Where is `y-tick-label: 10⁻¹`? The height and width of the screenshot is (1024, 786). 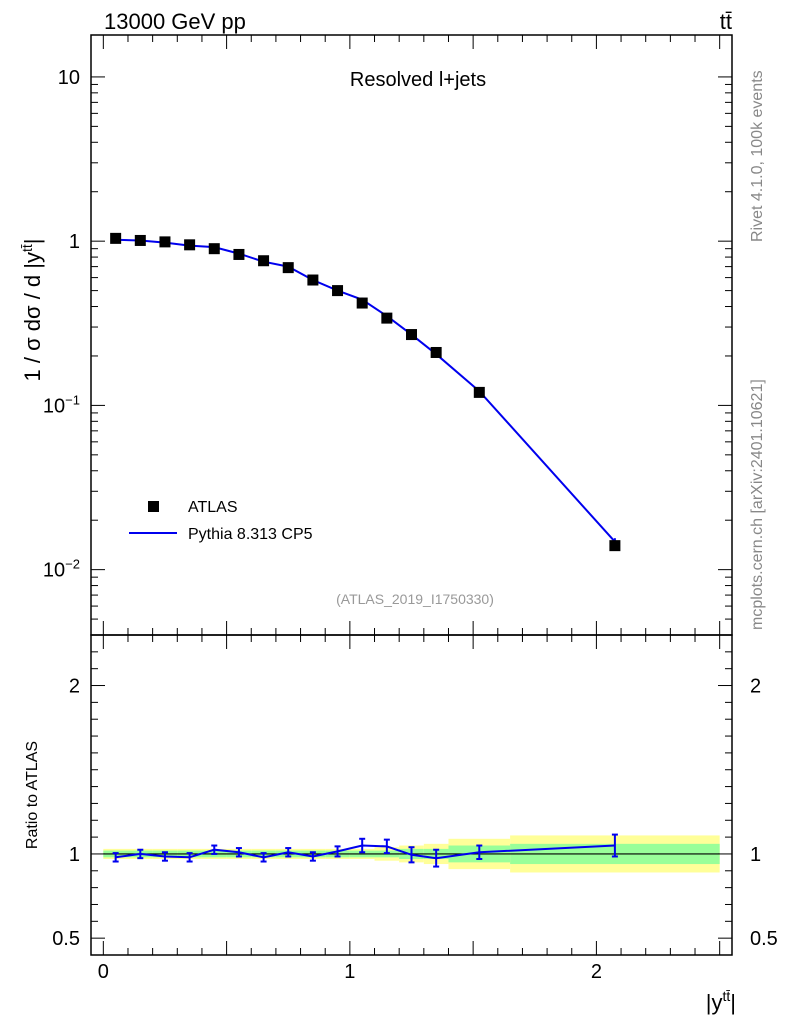 y-tick-label: 10⁻¹ is located at coordinates (61, 404).